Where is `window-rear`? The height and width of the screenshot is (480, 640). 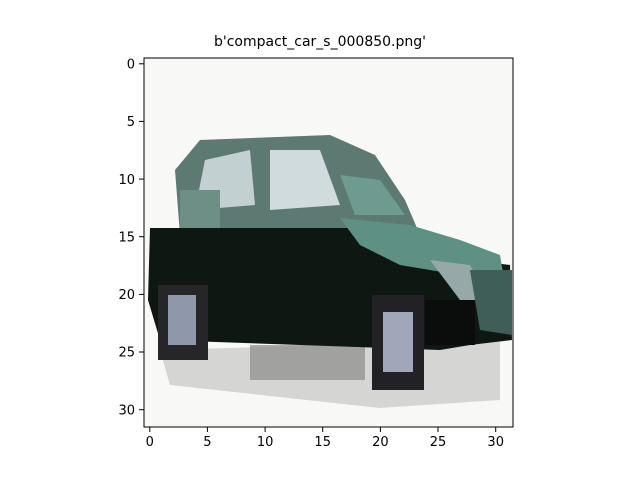 window-rear is located at coordinates (305, 180).